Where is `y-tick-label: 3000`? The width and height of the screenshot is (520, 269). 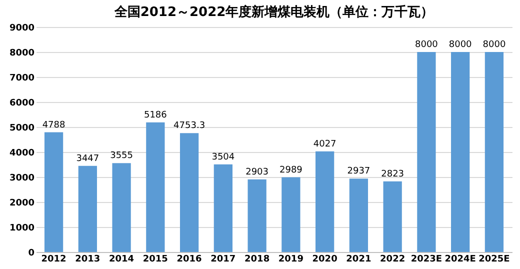 y-tick-label: 3000 is located at coordinates (21, 179).